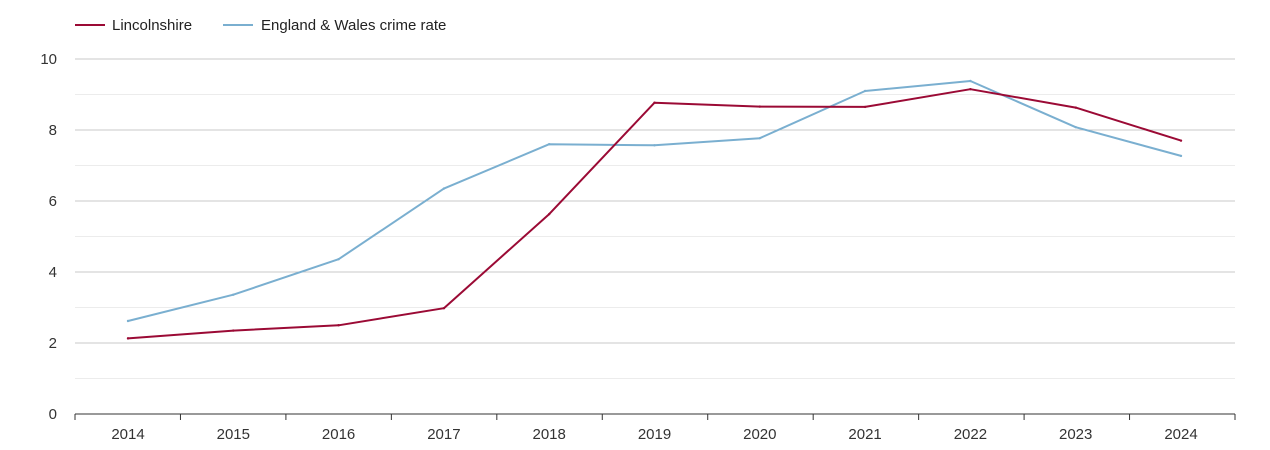 The width and height of the screenshot is (1270, 450). What do you see at coordinates (1180, 434) in the screenshot?
I see `x-tick-label: 2024` at bounding box center [1180, 434].